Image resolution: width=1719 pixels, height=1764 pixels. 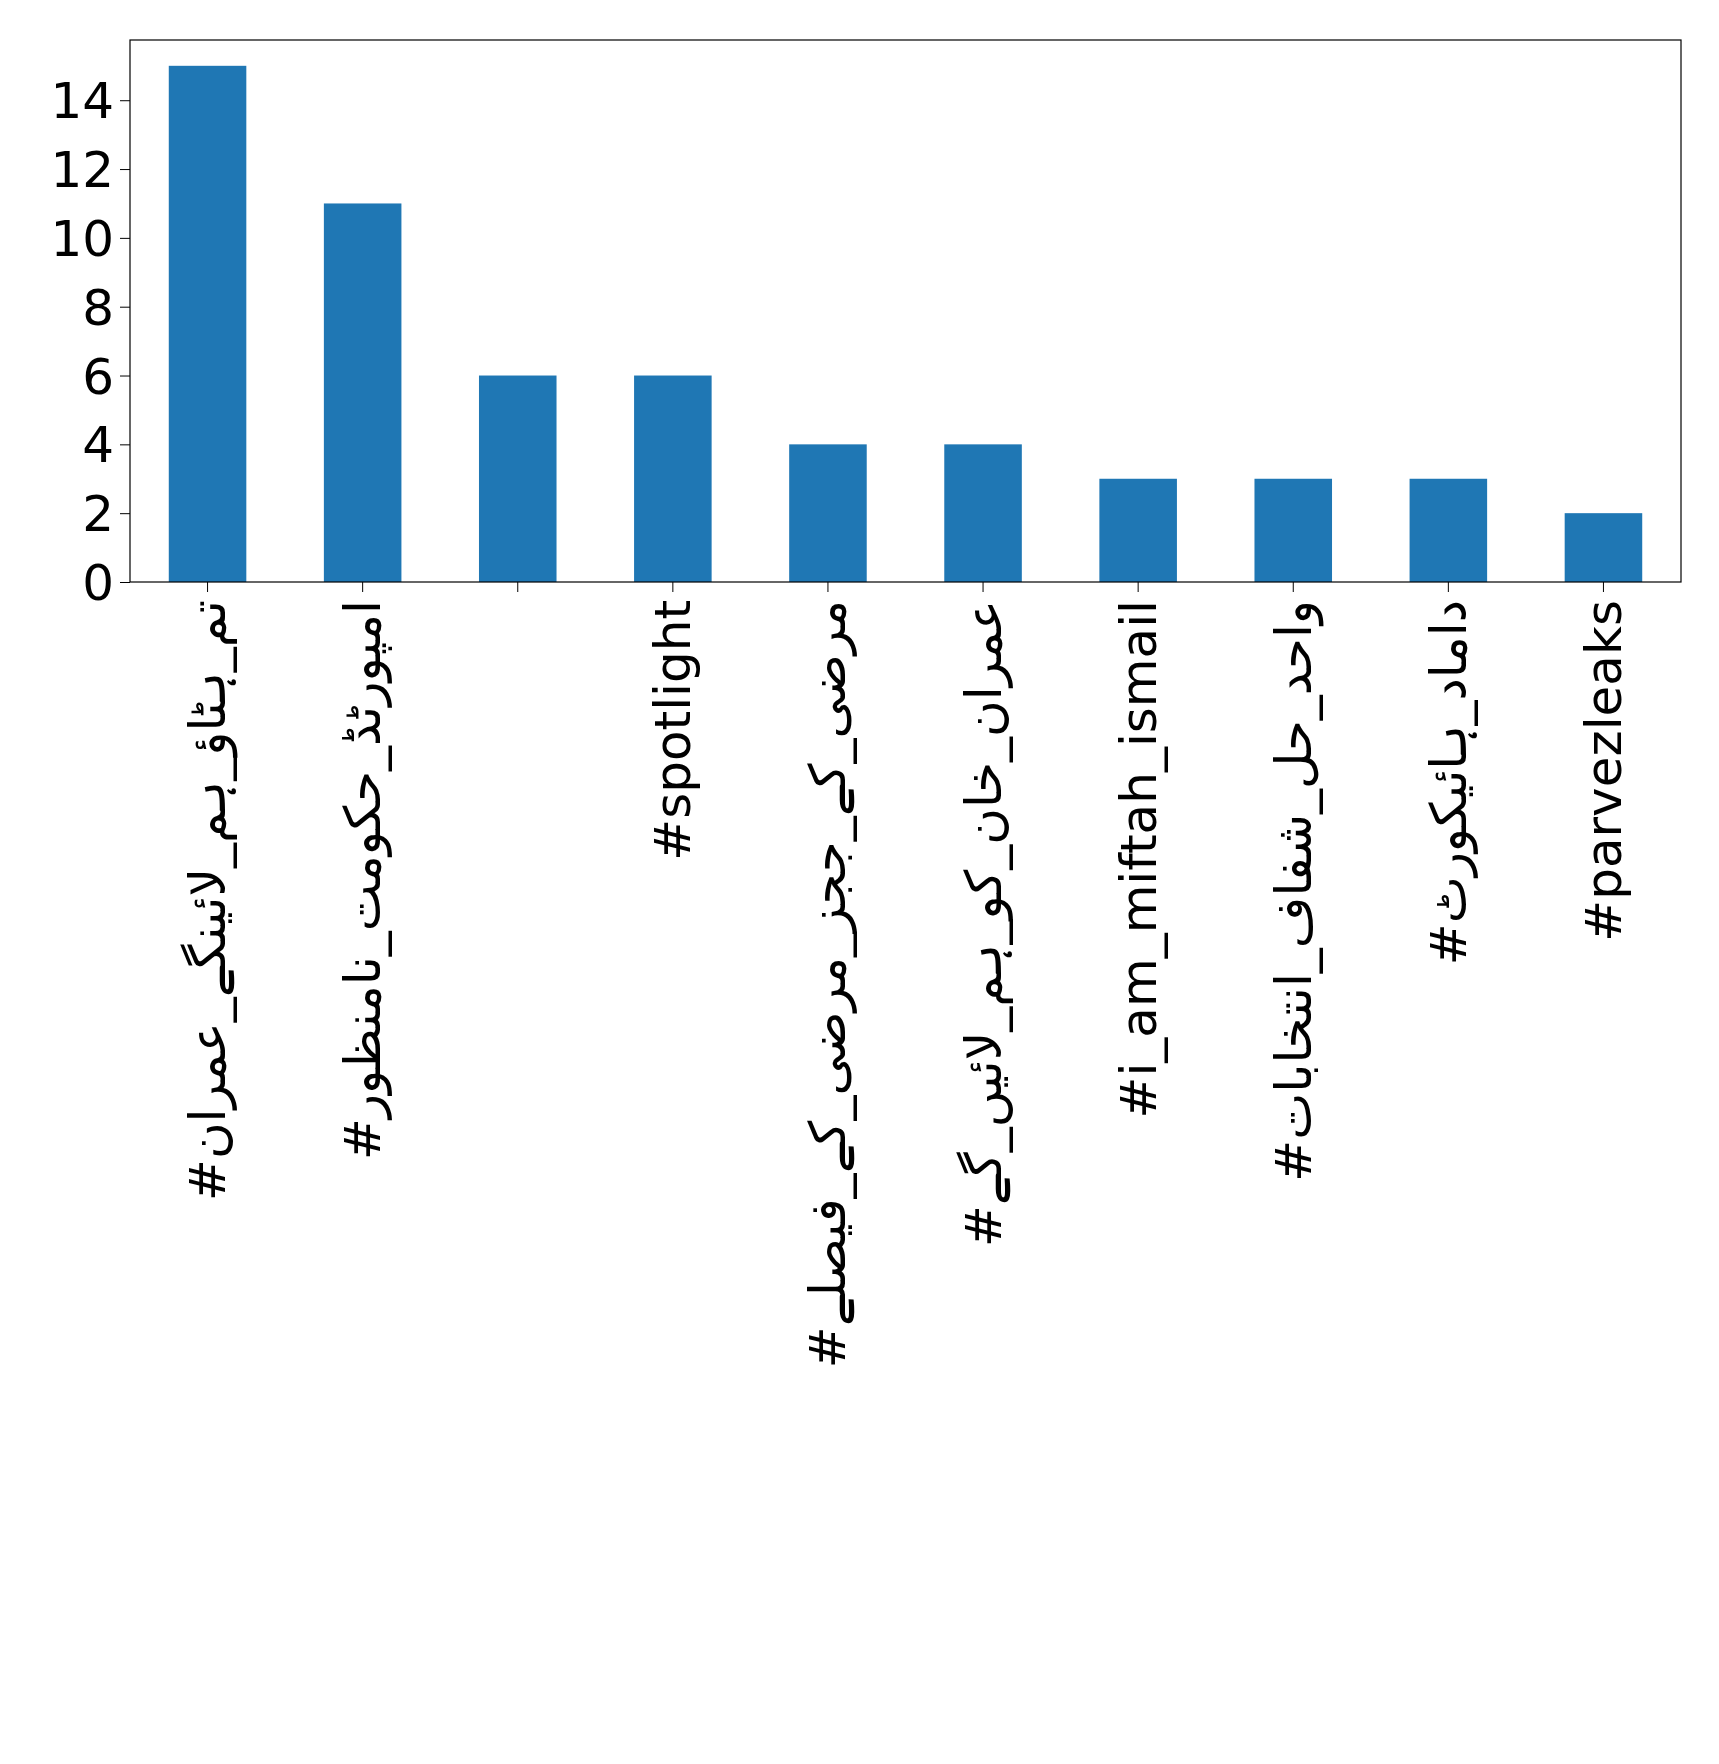 I want to click on y-tick-label: 8, so click(x=98, y=307).